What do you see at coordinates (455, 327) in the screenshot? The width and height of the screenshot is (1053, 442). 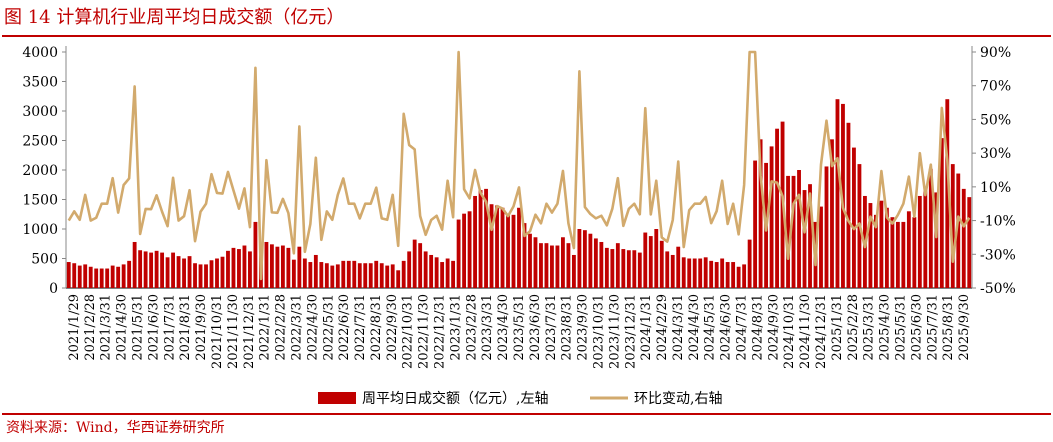 I see `x-tick-label: 2023/1/31` at bounding box center [455, 327].